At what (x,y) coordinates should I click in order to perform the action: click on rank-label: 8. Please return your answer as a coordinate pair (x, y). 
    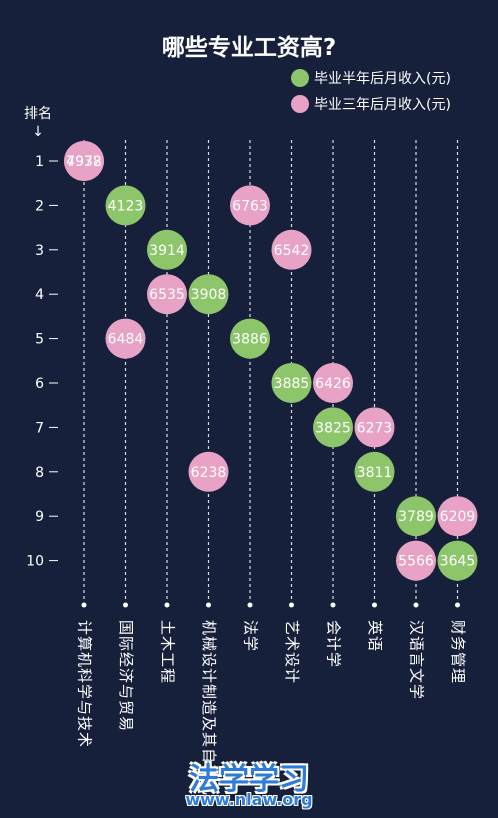
    Looking at the image, I should click on (39, 473).